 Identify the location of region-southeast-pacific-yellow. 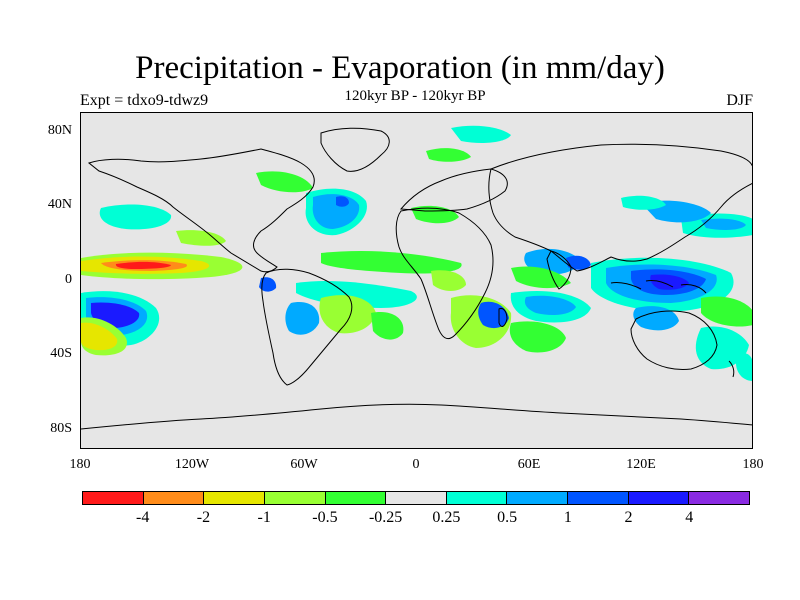
(99, 336).